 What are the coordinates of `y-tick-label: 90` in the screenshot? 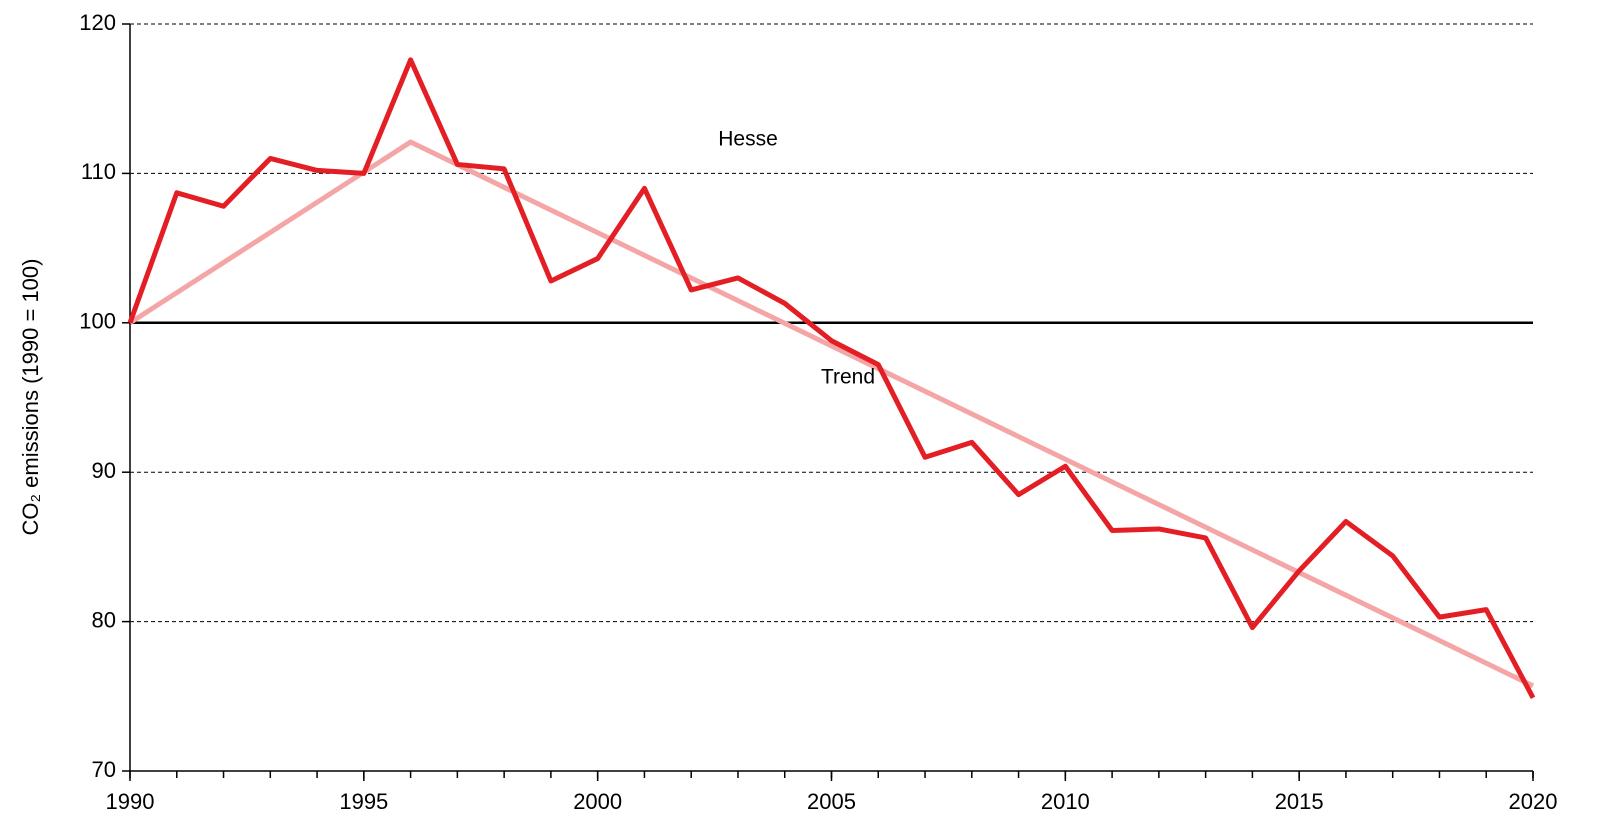 It's located at (104, 470).